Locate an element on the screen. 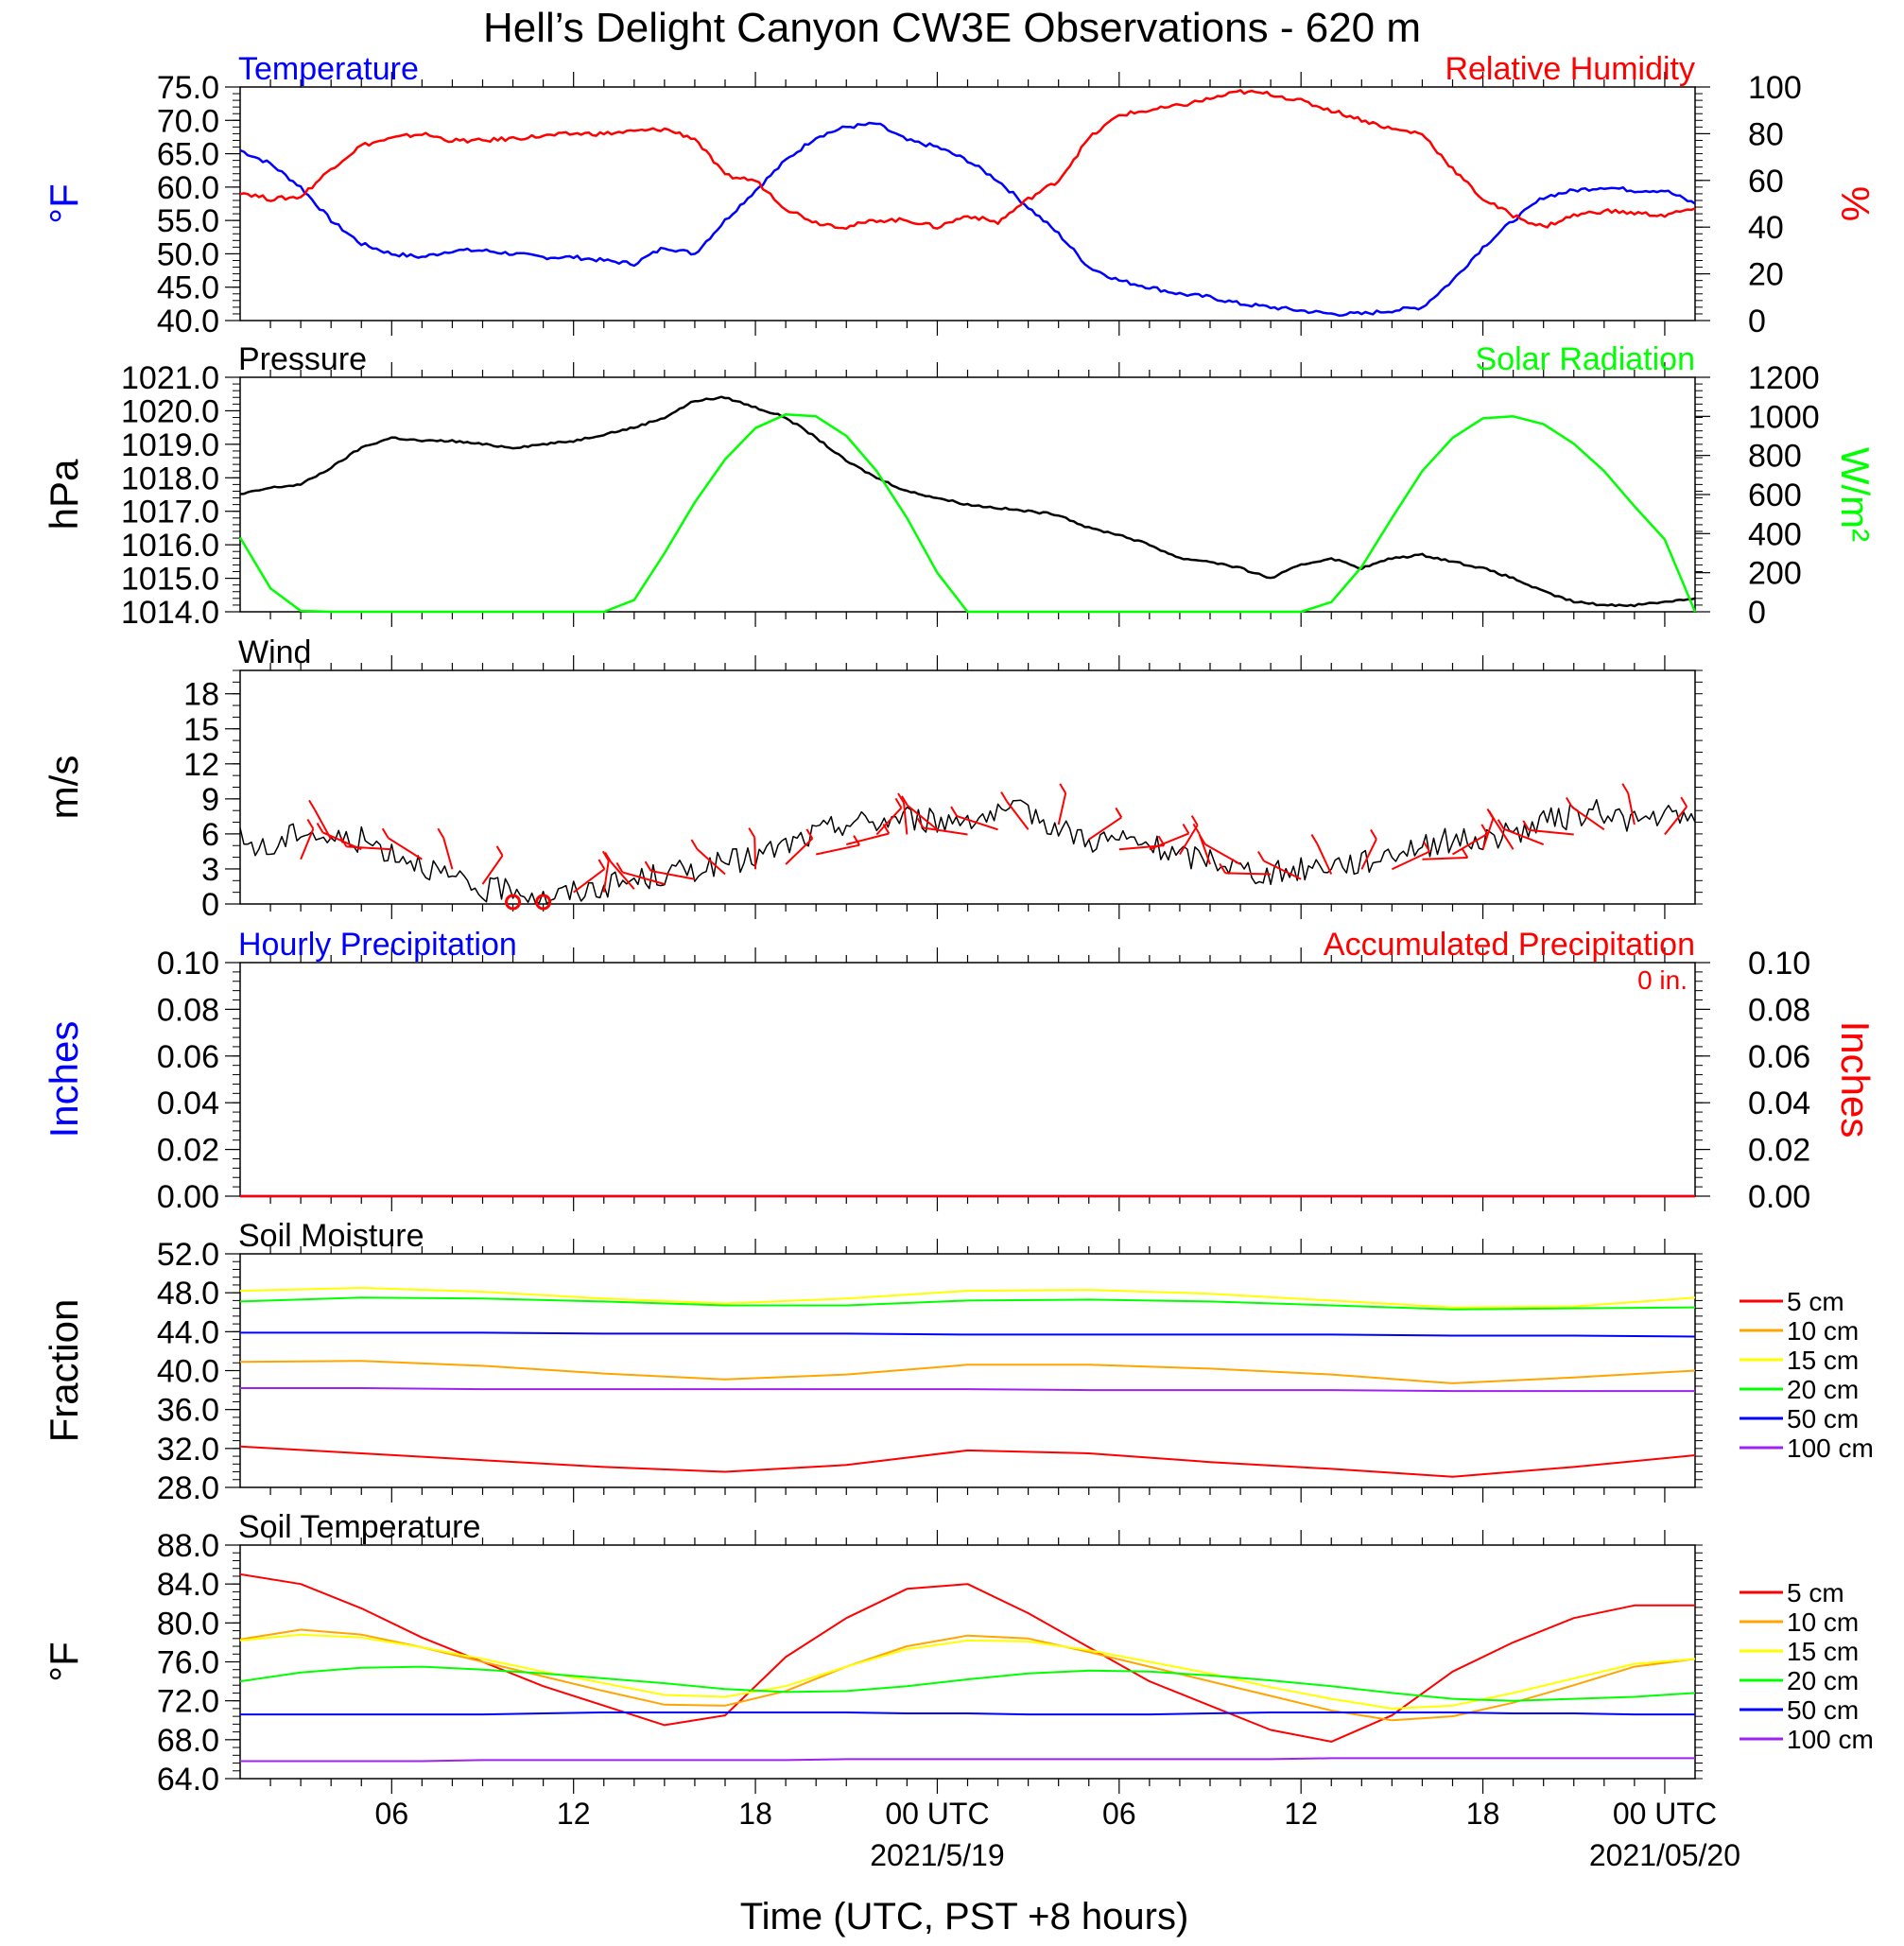  panel-title-right: Relative Humidity is located at coordinates (1570, 69).